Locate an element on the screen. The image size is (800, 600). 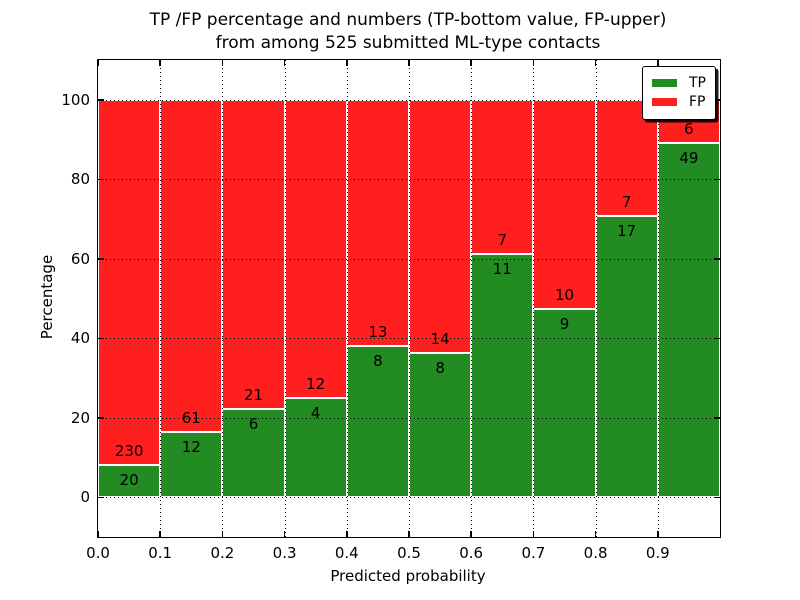
fp-count-label: 12 is located at coordinates (316, 383).